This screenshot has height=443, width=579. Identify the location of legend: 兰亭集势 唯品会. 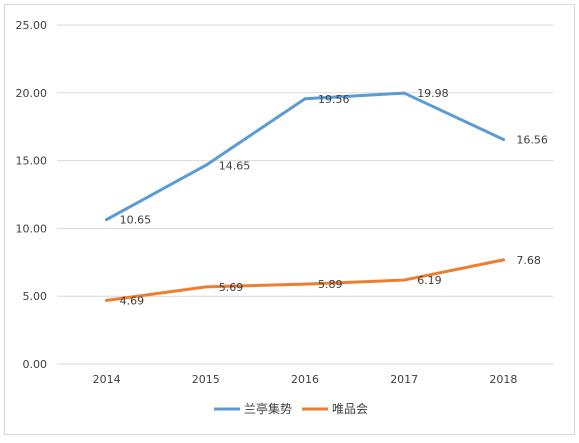
(291, 408).